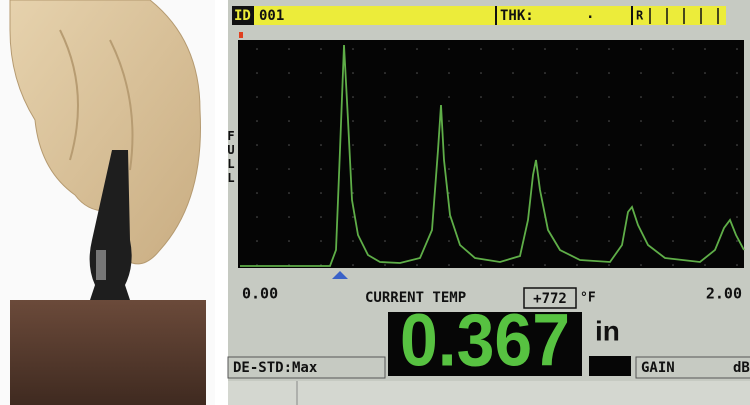 The width and height of the screenshot is (750, 405). I want to click on gate-triangle, so click(340, 275).